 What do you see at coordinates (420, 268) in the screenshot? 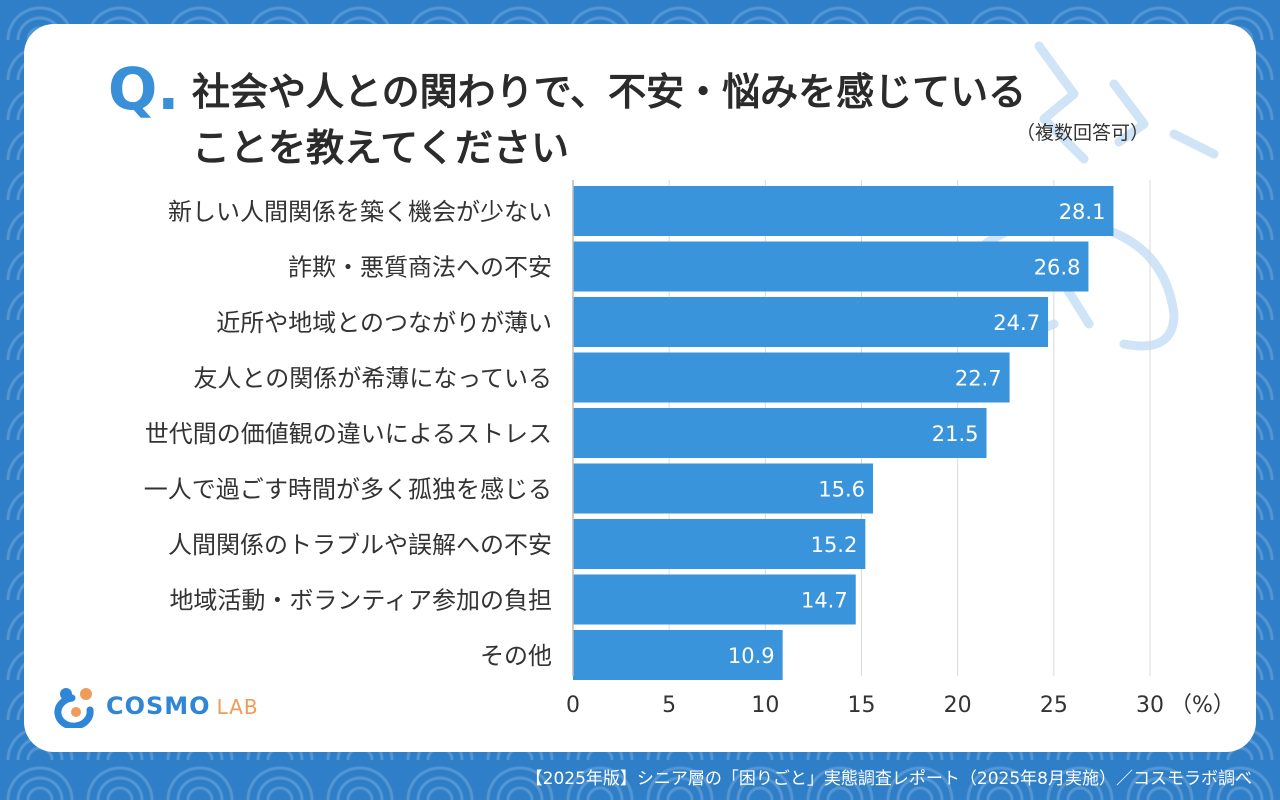
I see `category-label-1: 詐欺・悪質商法への不安` at bounding box center [420, 268].